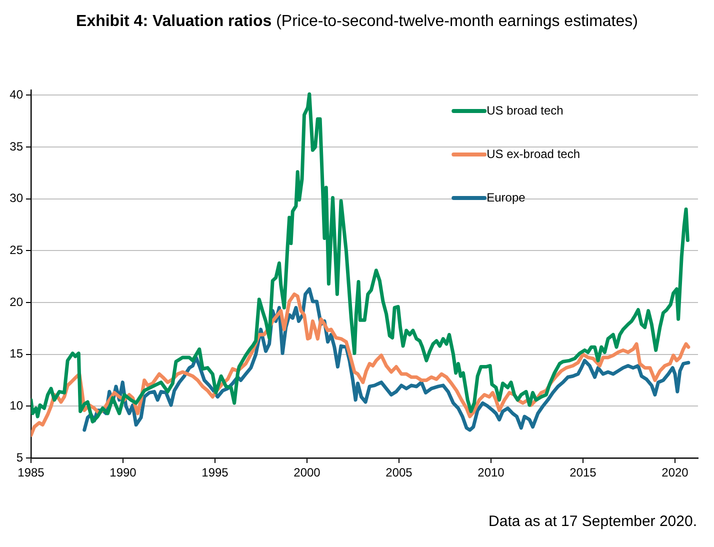  Describe the element at coordinates (17, 146) in the screenshot. I see `y-tick-label: 35` at that location.